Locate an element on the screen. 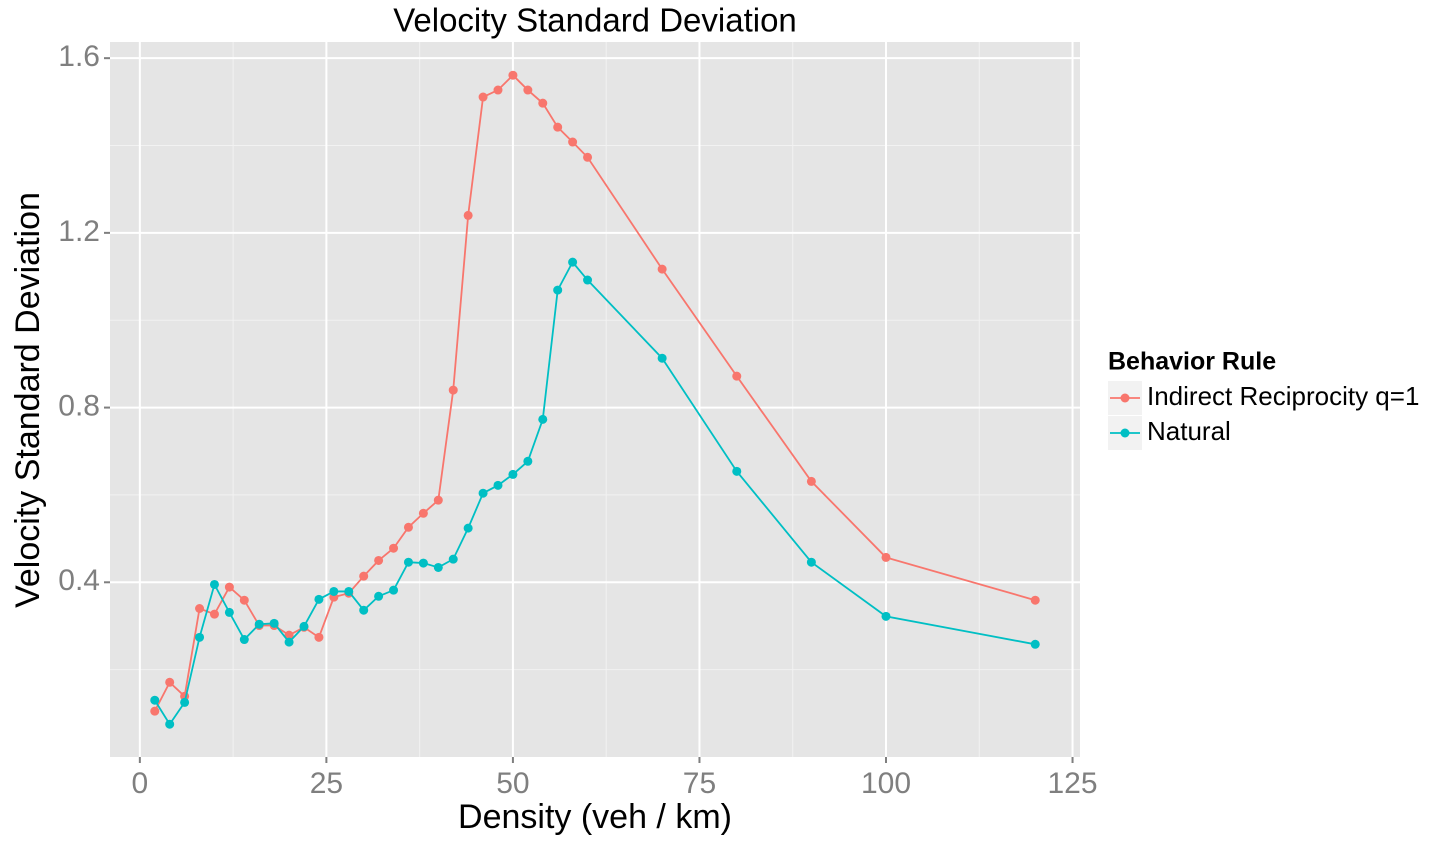 Image resolution: width=1452 pixels, height=844 pixels. y-tick-label: 1.6 is located at coordinates (79, 56).